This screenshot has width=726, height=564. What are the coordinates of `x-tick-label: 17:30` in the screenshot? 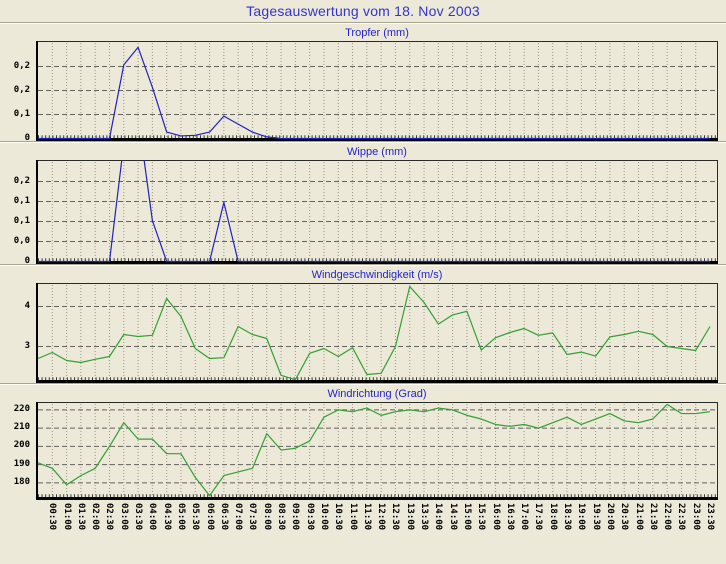 It's located at (538, 517).